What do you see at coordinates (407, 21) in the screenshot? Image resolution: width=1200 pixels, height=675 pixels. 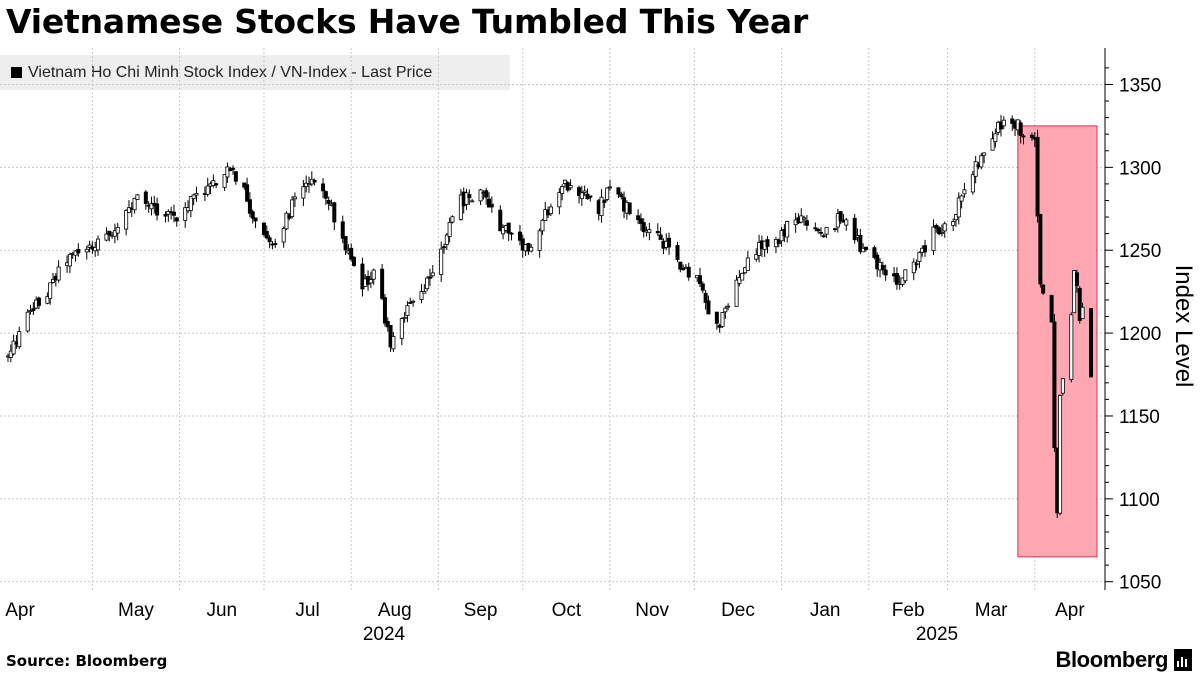 I see `chart-title: Vietnamese Stocks Have Tumbled This Year` at bounding box center [407, 21].